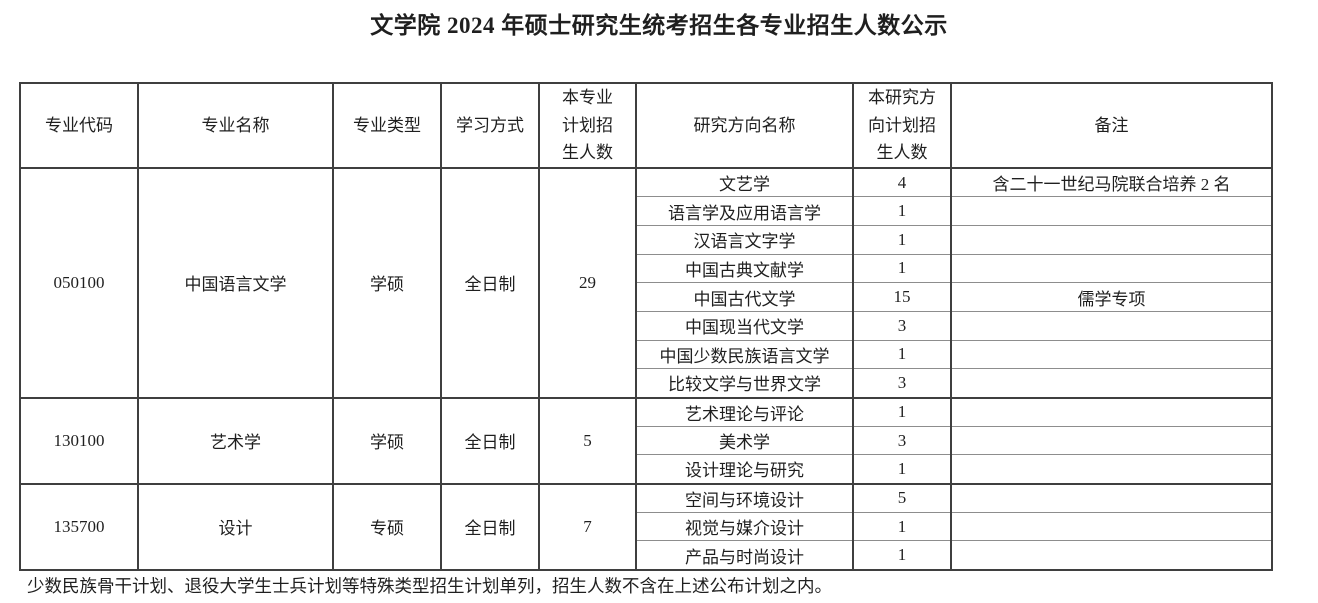  What do you see at coordinates (587, 526) in the screenshot?
I see `major-plan-count-cell: 7` at bounding box center [587, 526].